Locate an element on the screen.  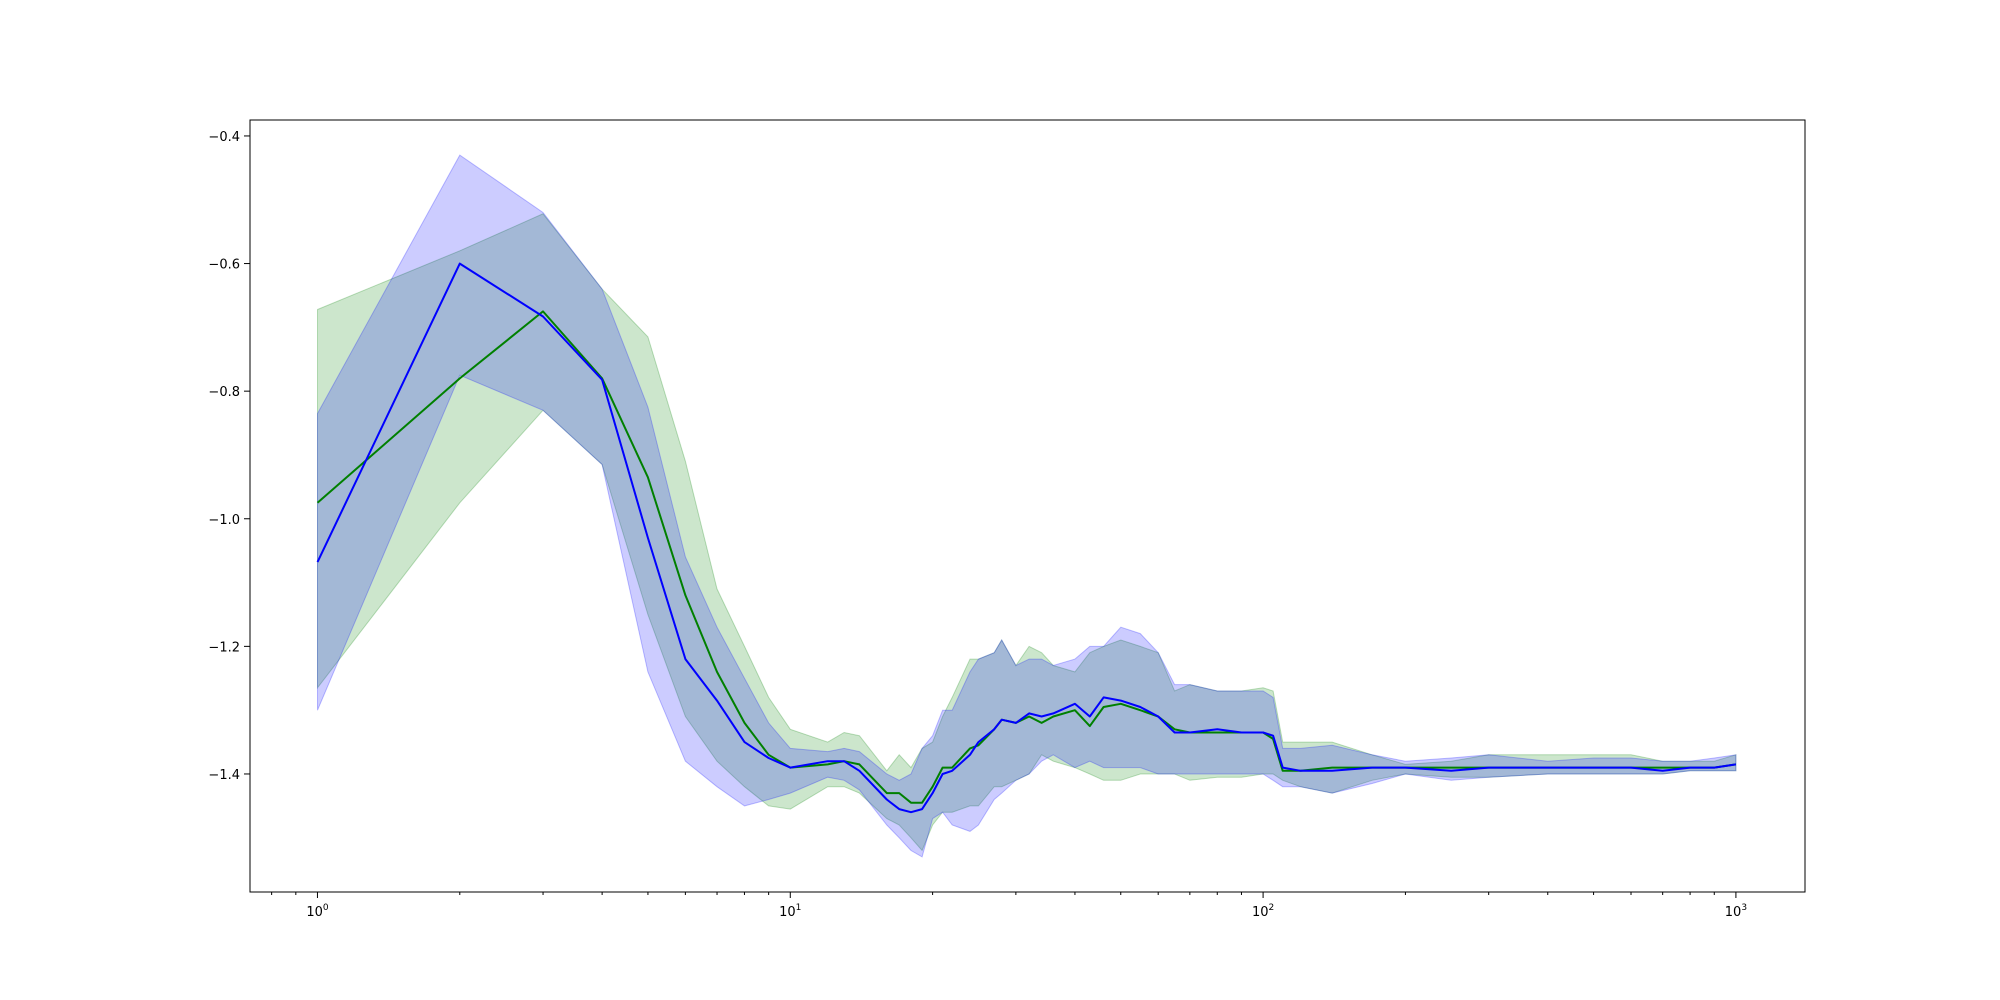
x-tick-label: 100 is located at coordinates (317, 911).